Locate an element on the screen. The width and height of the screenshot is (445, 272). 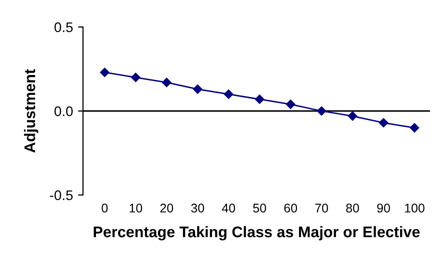
y-axis-title: Adjustment is located at coordinates (31, 111).